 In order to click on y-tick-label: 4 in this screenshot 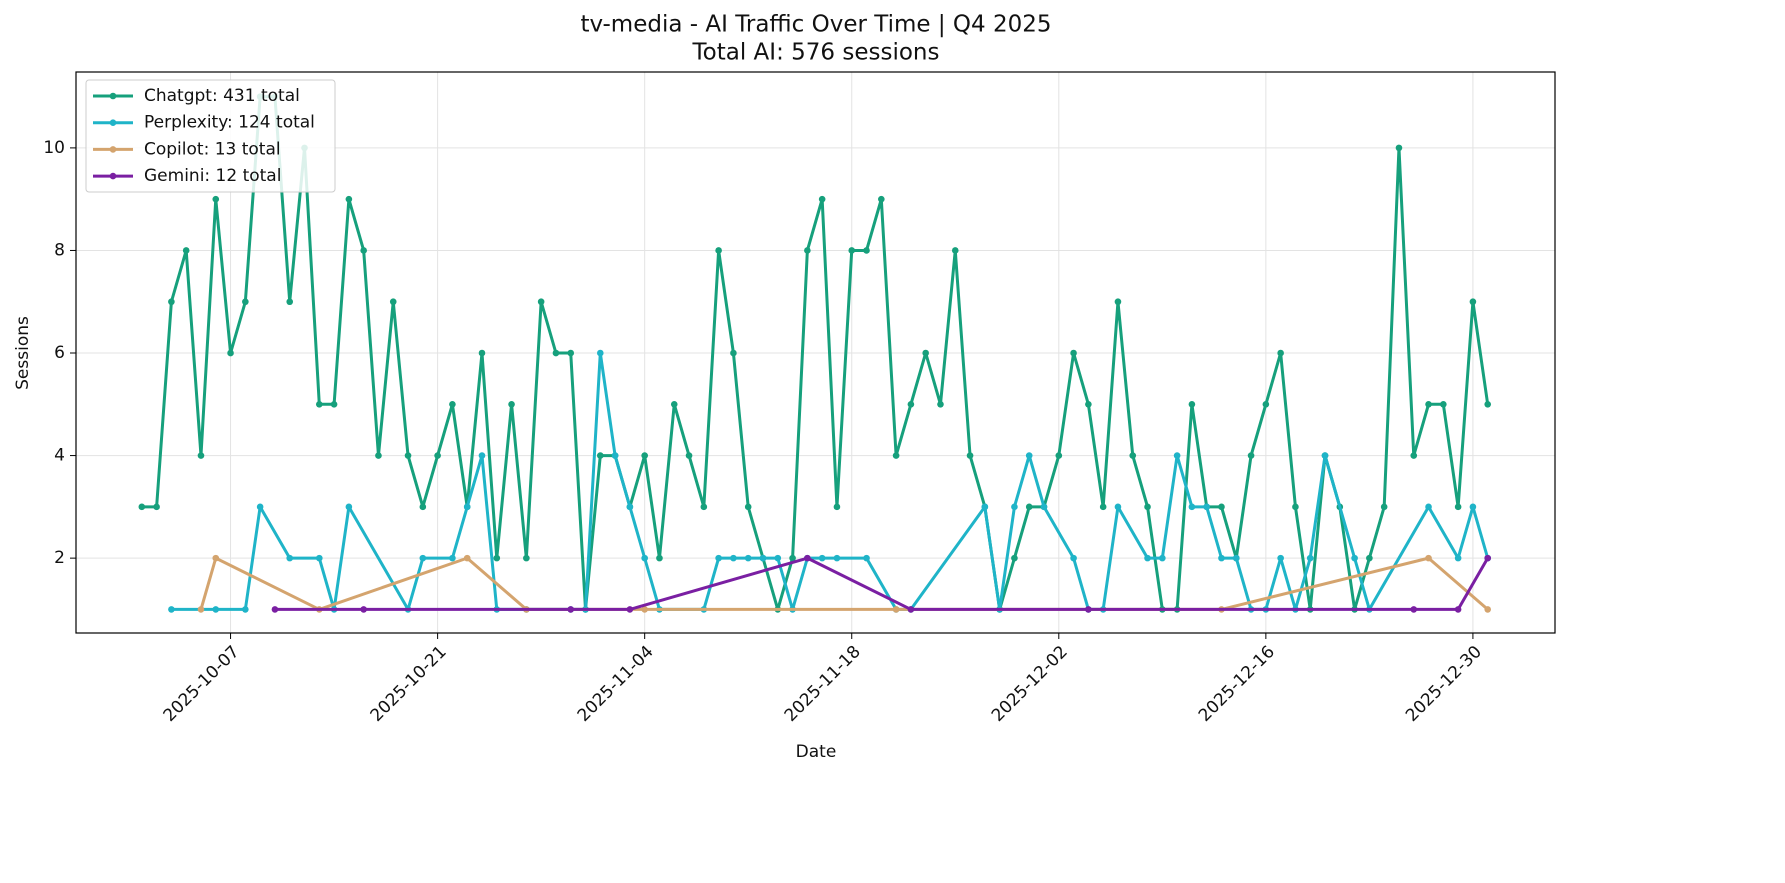, I will do `click(59, 456)`.